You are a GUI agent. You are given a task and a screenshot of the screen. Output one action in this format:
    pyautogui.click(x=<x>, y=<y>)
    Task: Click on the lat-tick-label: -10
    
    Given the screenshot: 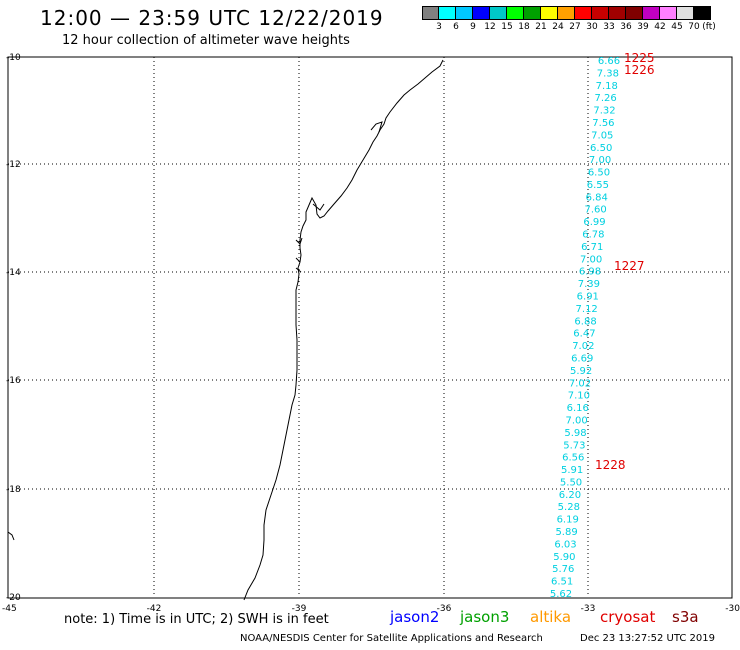 What is the action you would take?
    pyautogui.click(x=13, y=58)
    